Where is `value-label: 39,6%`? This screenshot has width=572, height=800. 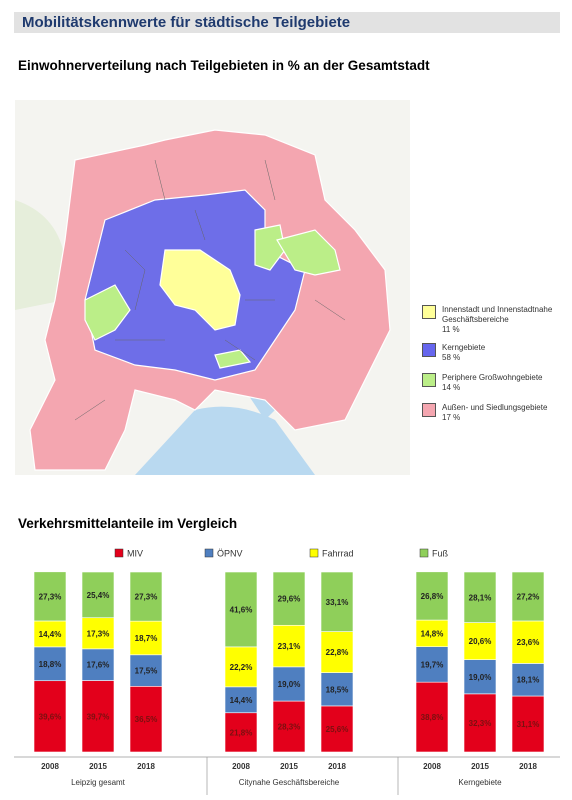
value-label: 39,6% is located at coordinates (50, 716).